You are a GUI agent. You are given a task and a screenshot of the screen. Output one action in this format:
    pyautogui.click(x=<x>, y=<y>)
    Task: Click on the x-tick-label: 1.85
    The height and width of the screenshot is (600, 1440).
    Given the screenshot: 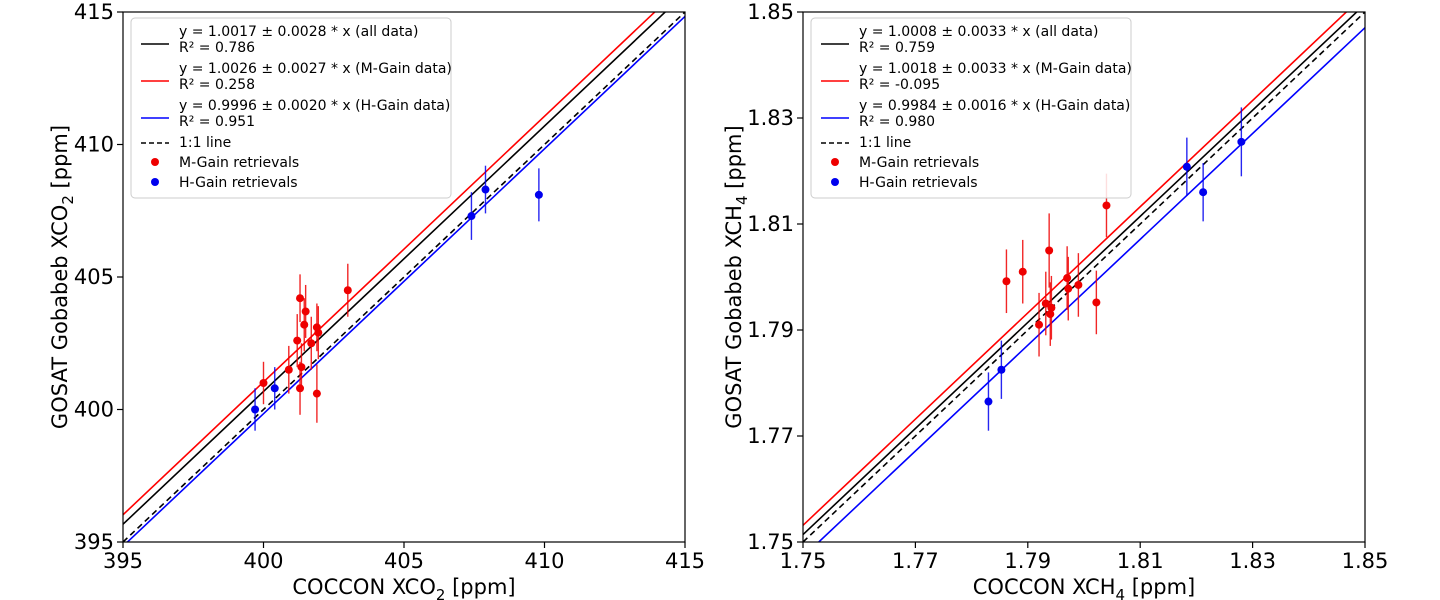 What is the action you would take?
    pyautogui.click(x=1365, y=561)
    